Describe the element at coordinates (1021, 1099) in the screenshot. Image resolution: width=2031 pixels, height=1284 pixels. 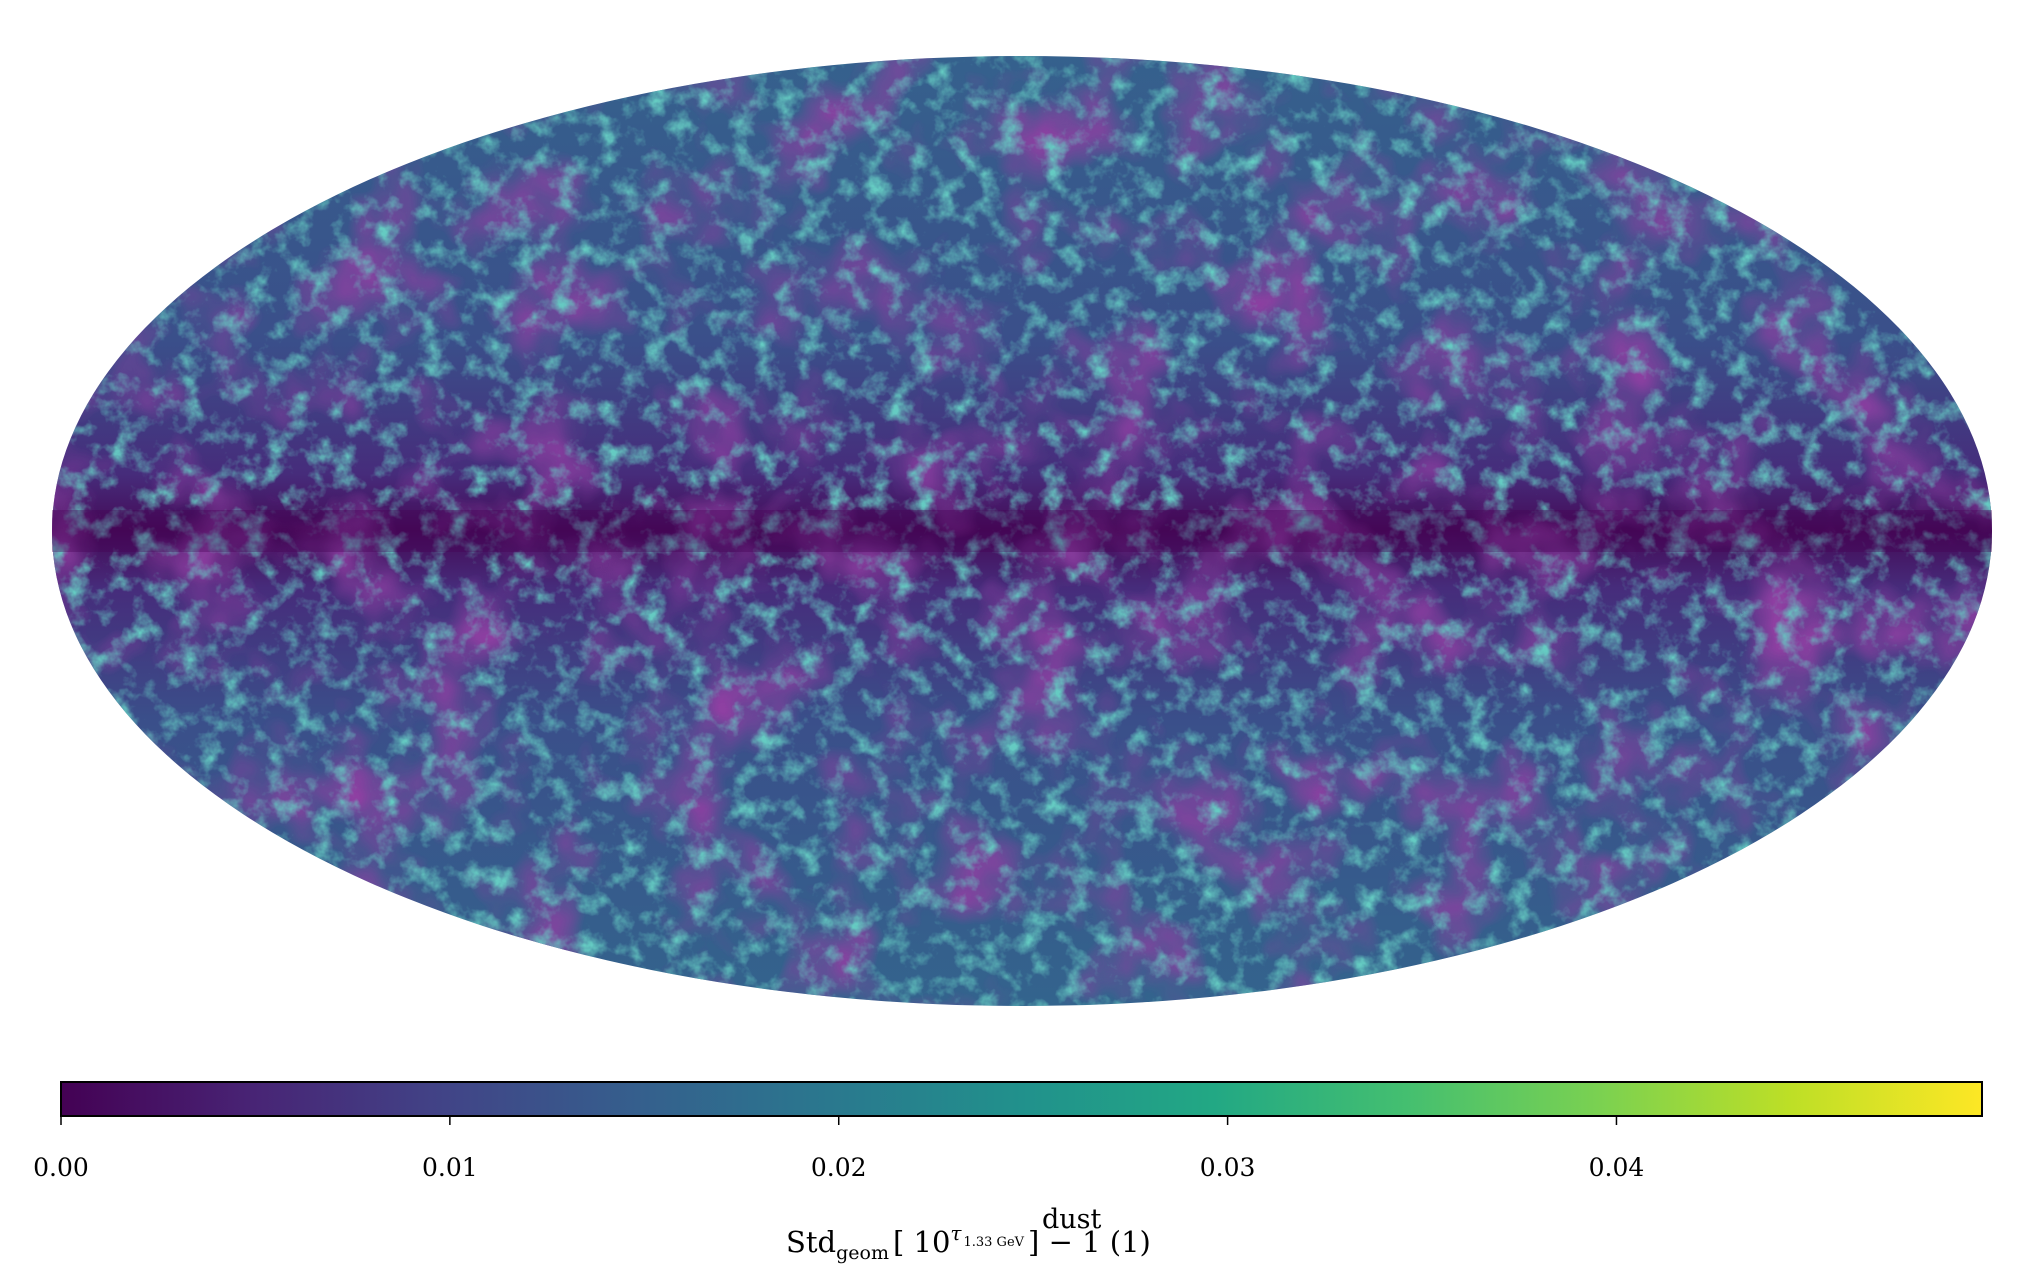
I see `colorbar-gradient` at that location.